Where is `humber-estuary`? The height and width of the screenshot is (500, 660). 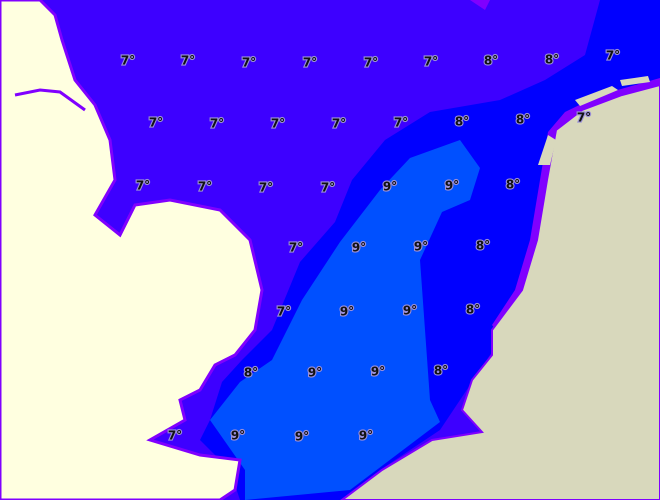
humber-estuary is located at coordinates (50, 100).